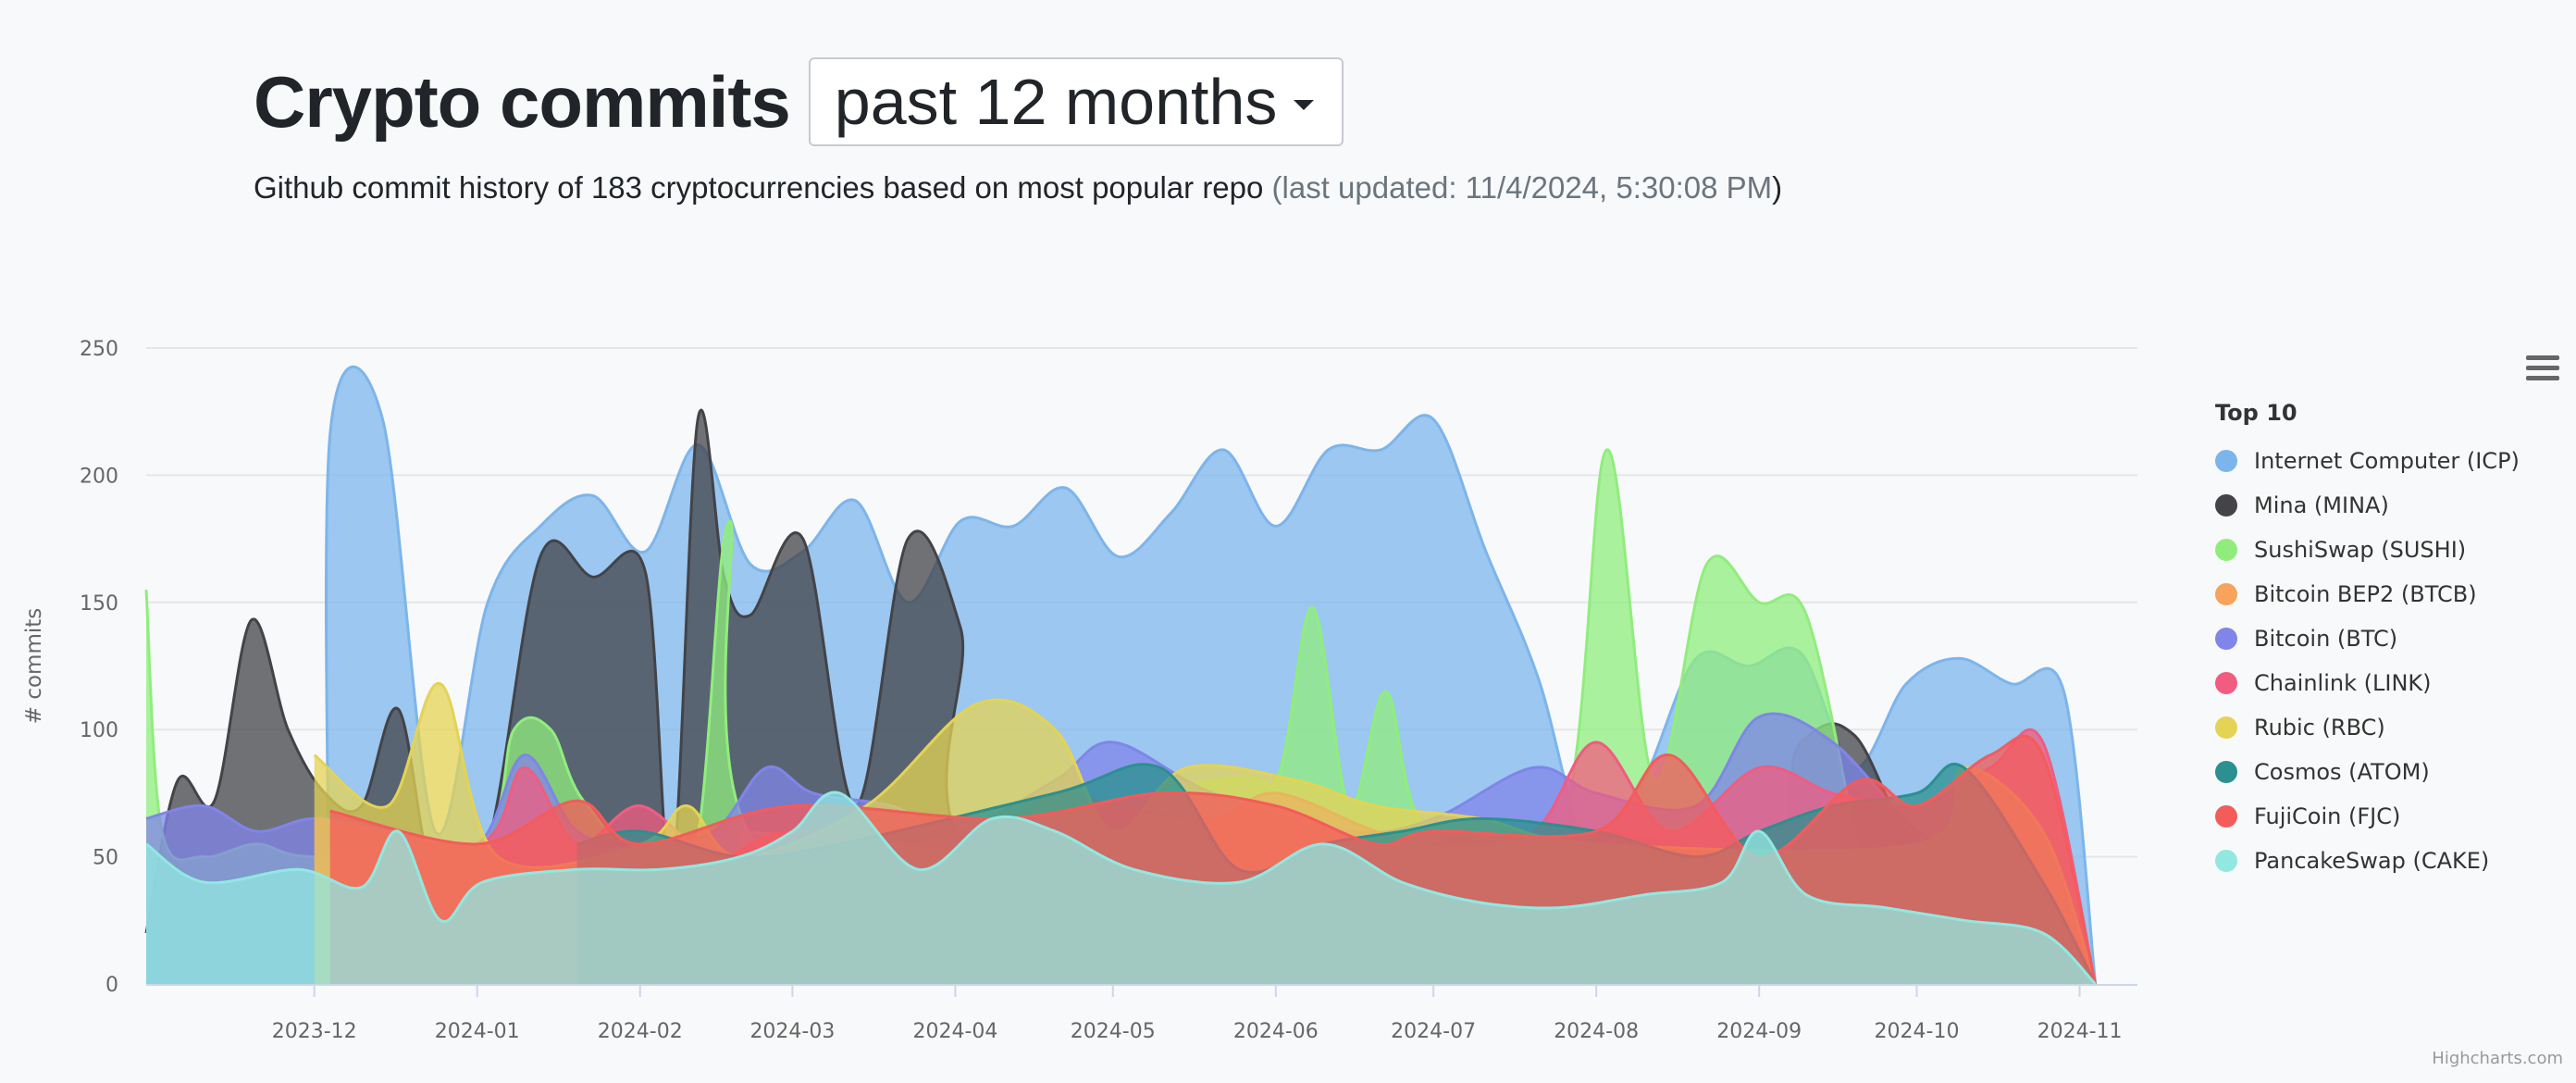 This screenshot has height=1083, width=2576. I want to click on y-axis-title: # commits, so click(34, 666).